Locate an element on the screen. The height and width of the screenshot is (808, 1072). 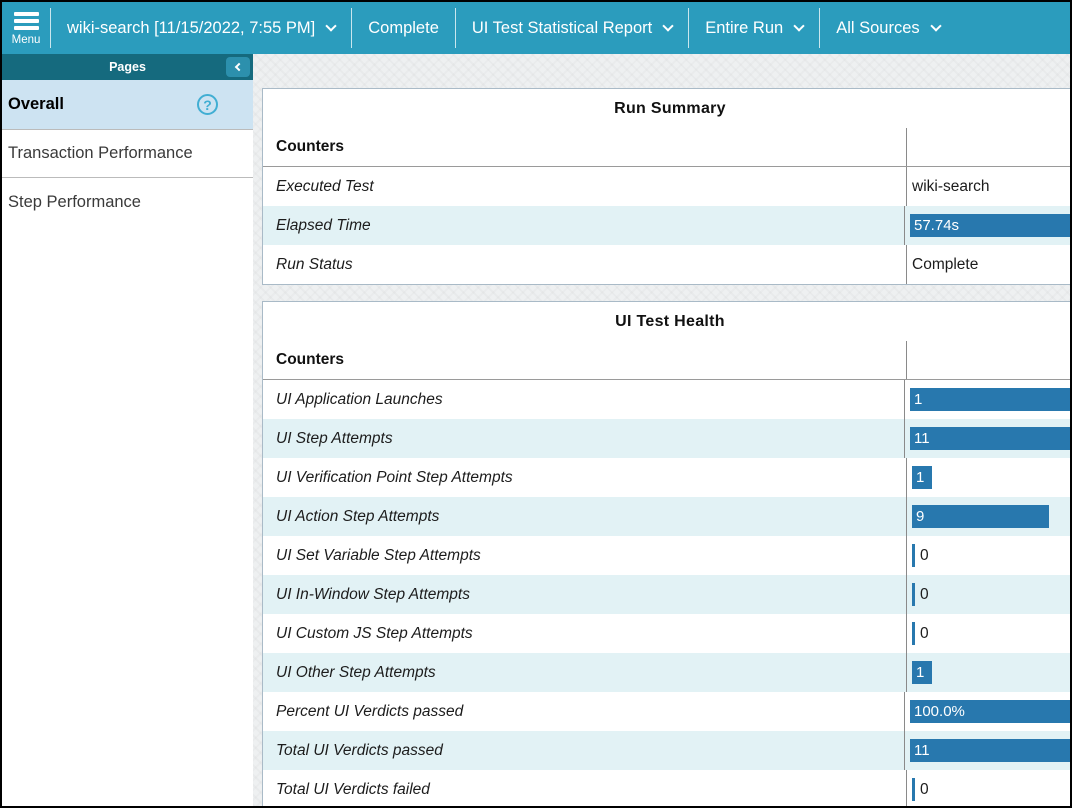
sidebar-item-label: Overall is located at coordinates (36, 104).